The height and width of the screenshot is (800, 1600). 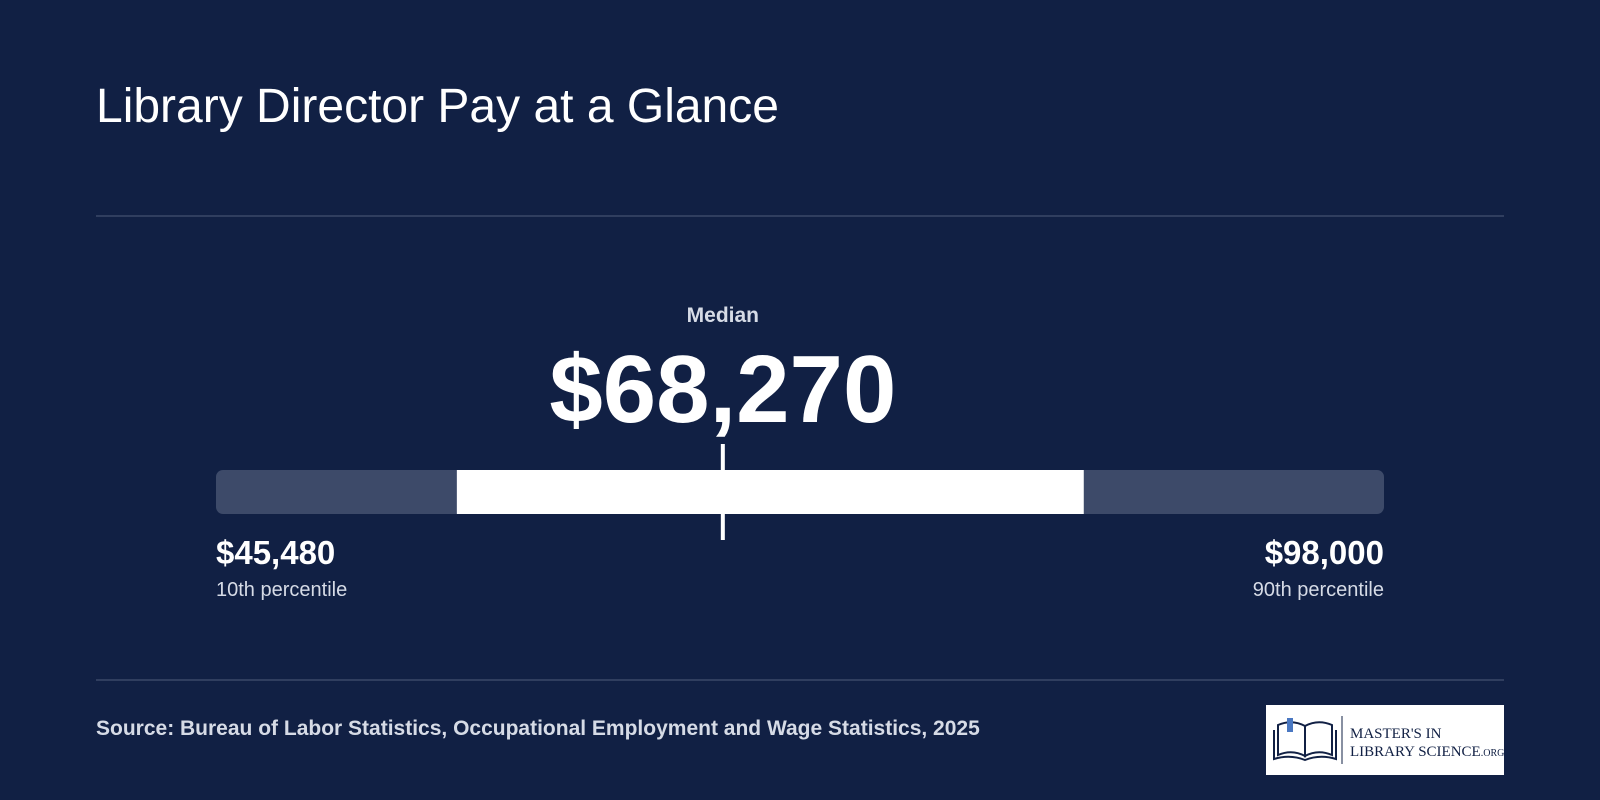 I want to click on logo-text: LIBRARY SCIENCE.ORG, so click(x=1427, y=752).